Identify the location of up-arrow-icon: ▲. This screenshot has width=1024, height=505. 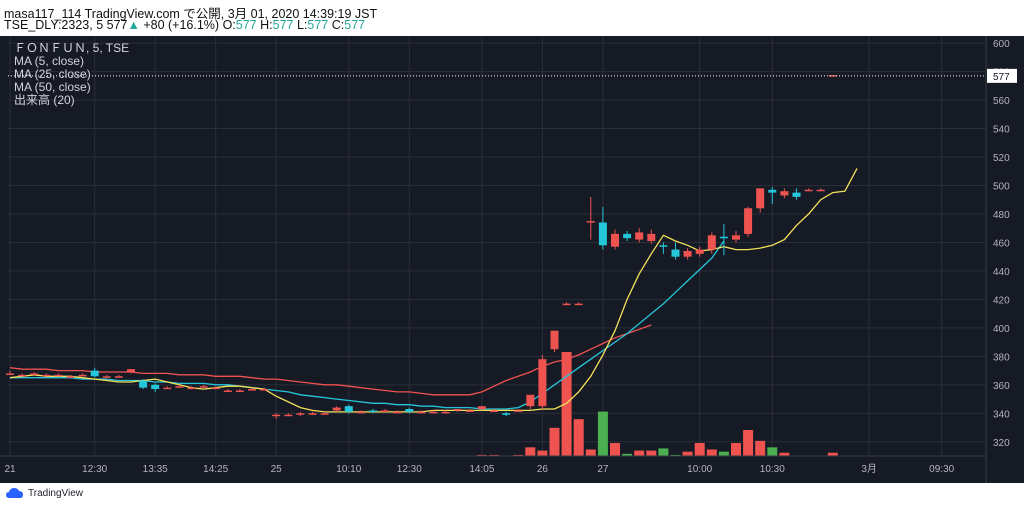
(133, 25).